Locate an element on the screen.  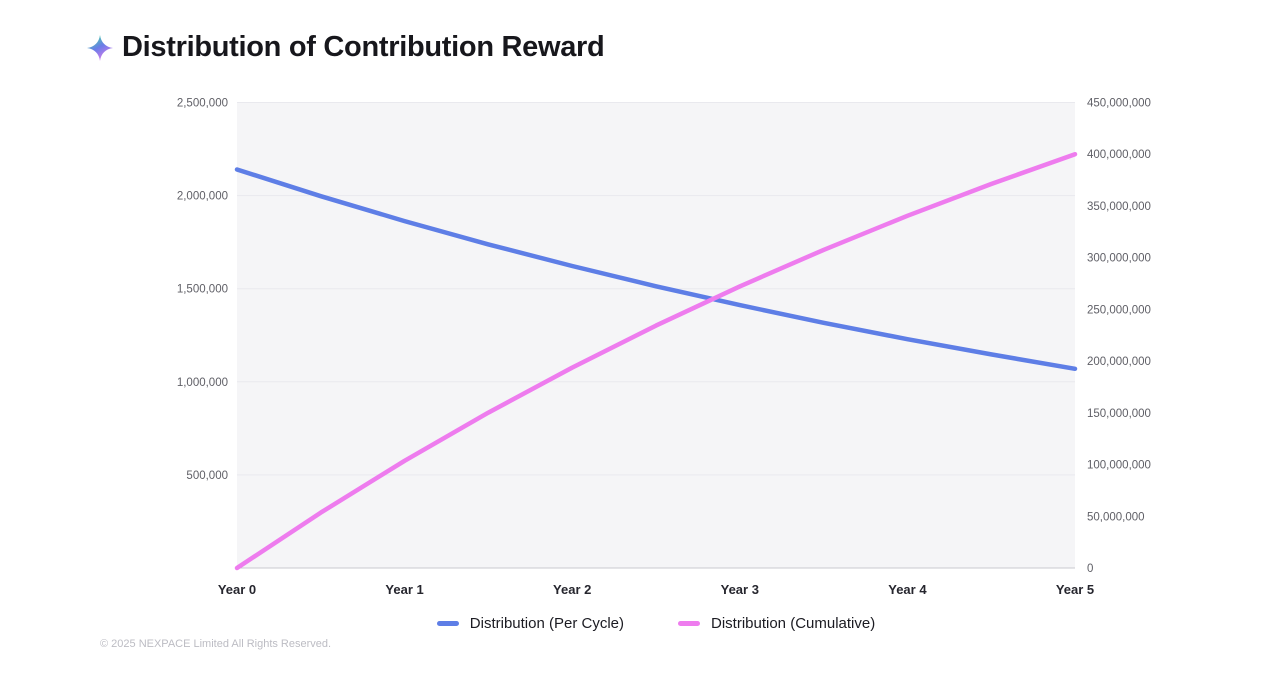
legend-label-cumulative: Distribution (Cumulative) is located at coordinates (793, 623).